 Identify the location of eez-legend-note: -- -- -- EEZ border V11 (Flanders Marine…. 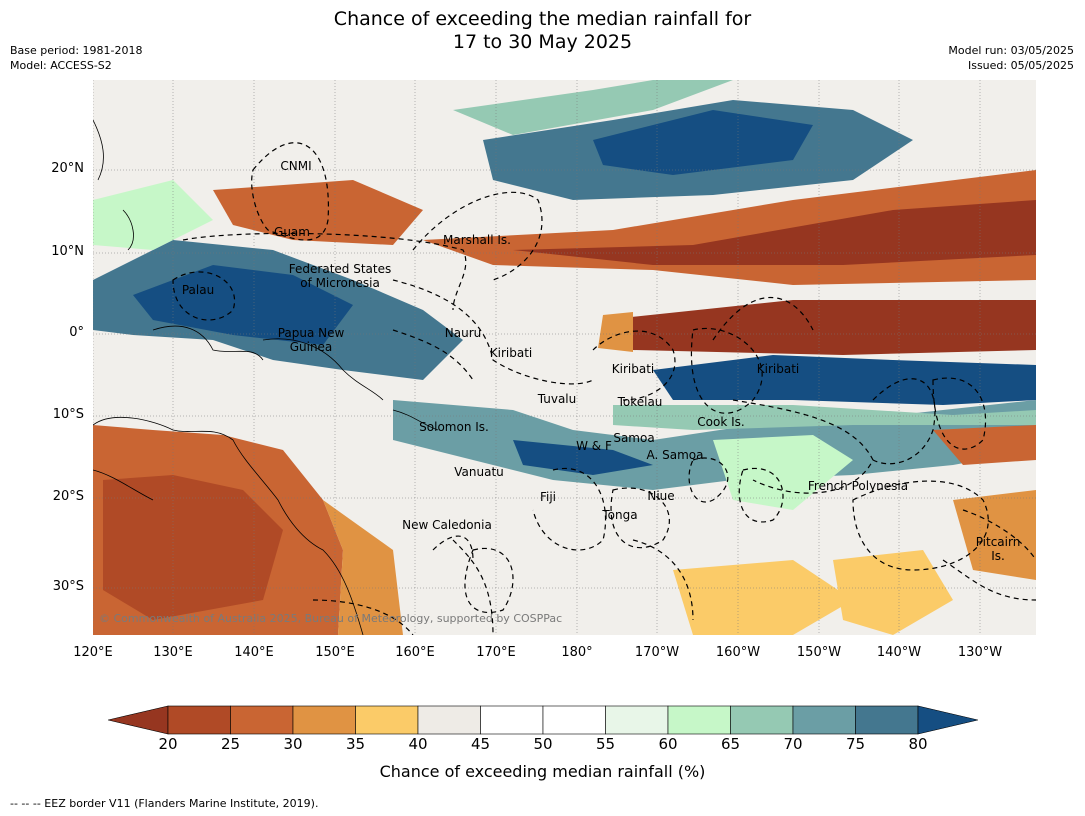
(164, 803).